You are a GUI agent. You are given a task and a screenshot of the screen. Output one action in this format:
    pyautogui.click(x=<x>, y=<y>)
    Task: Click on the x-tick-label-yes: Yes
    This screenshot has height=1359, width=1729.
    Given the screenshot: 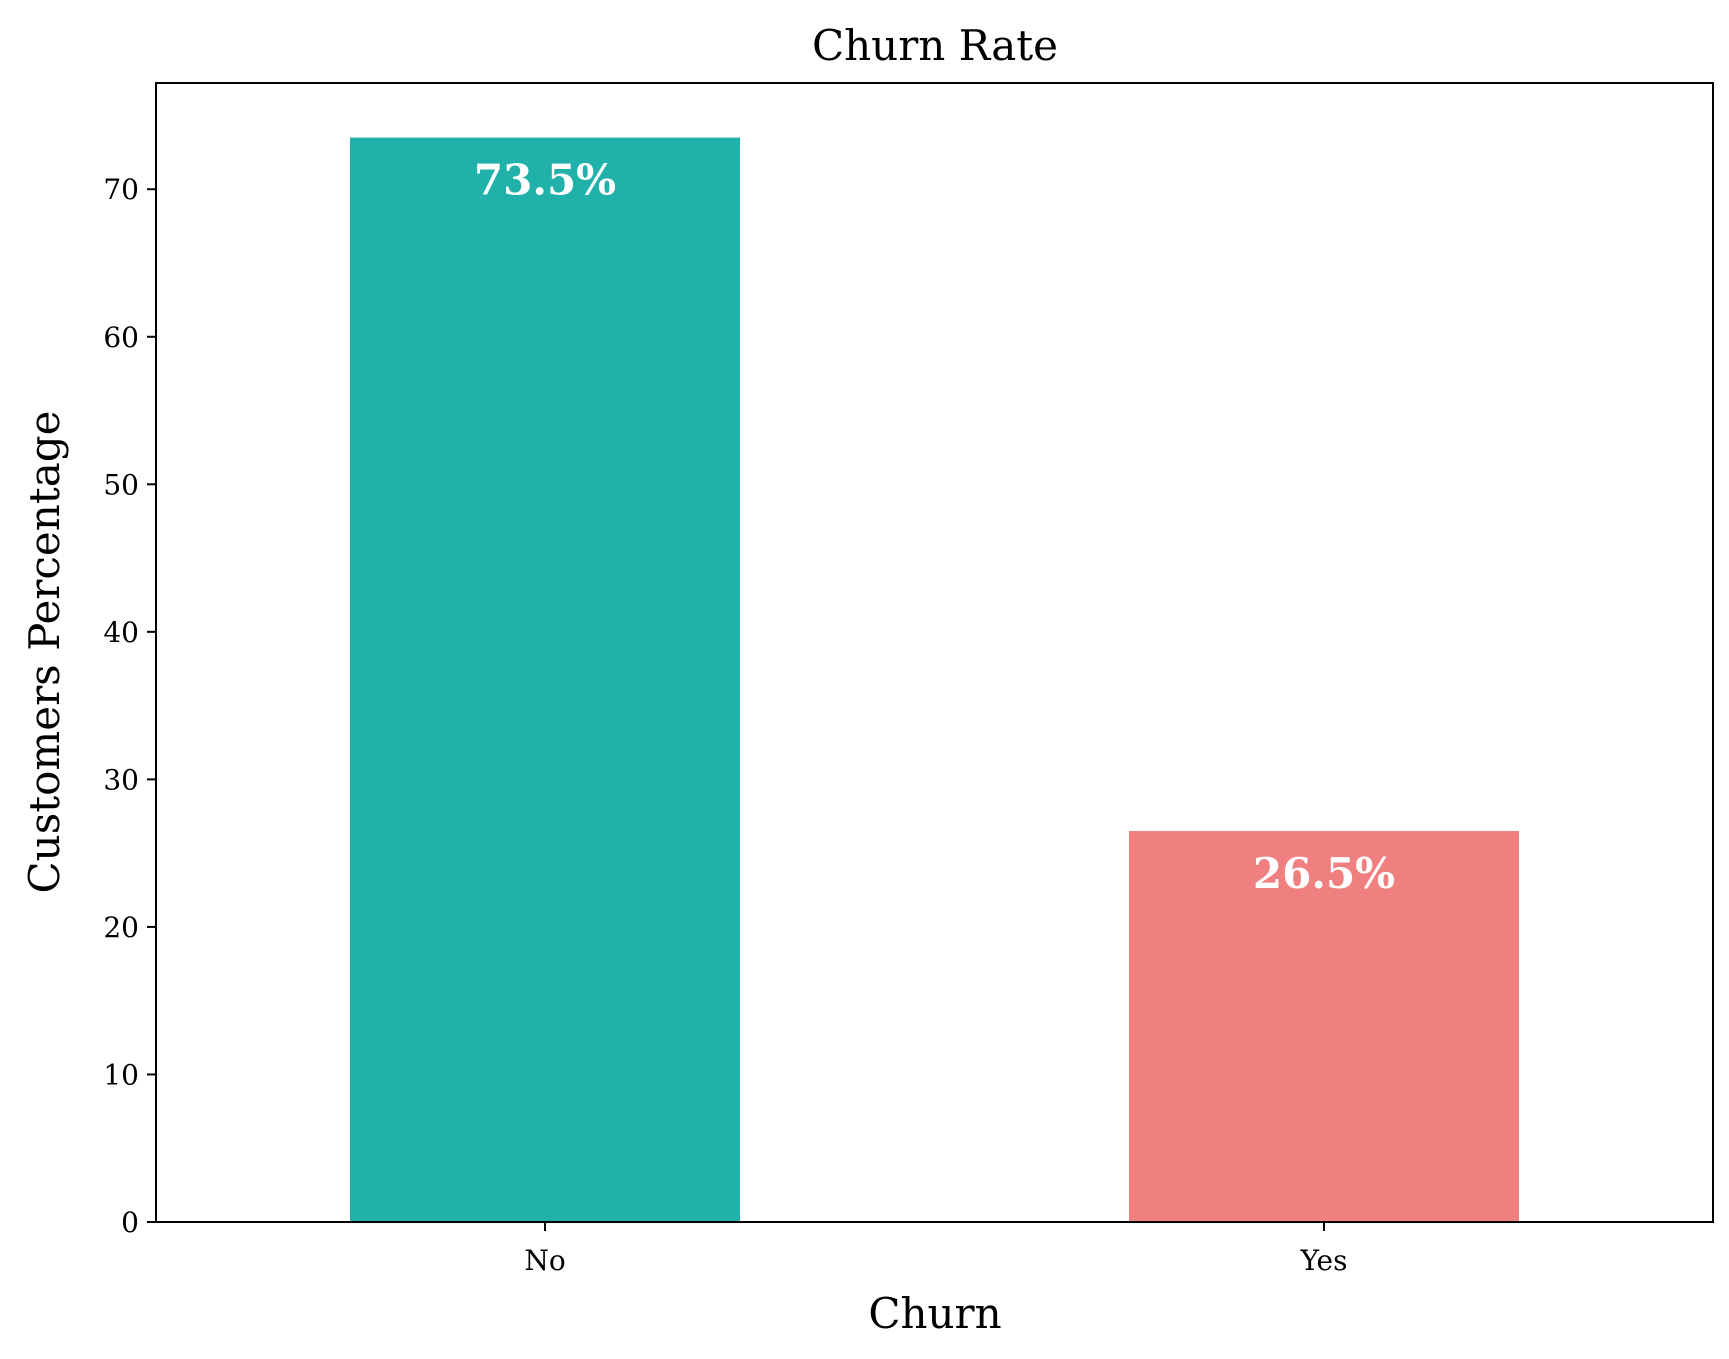 What is the action you would take?
    pyautogui.click(x=1324, y=1260)
    